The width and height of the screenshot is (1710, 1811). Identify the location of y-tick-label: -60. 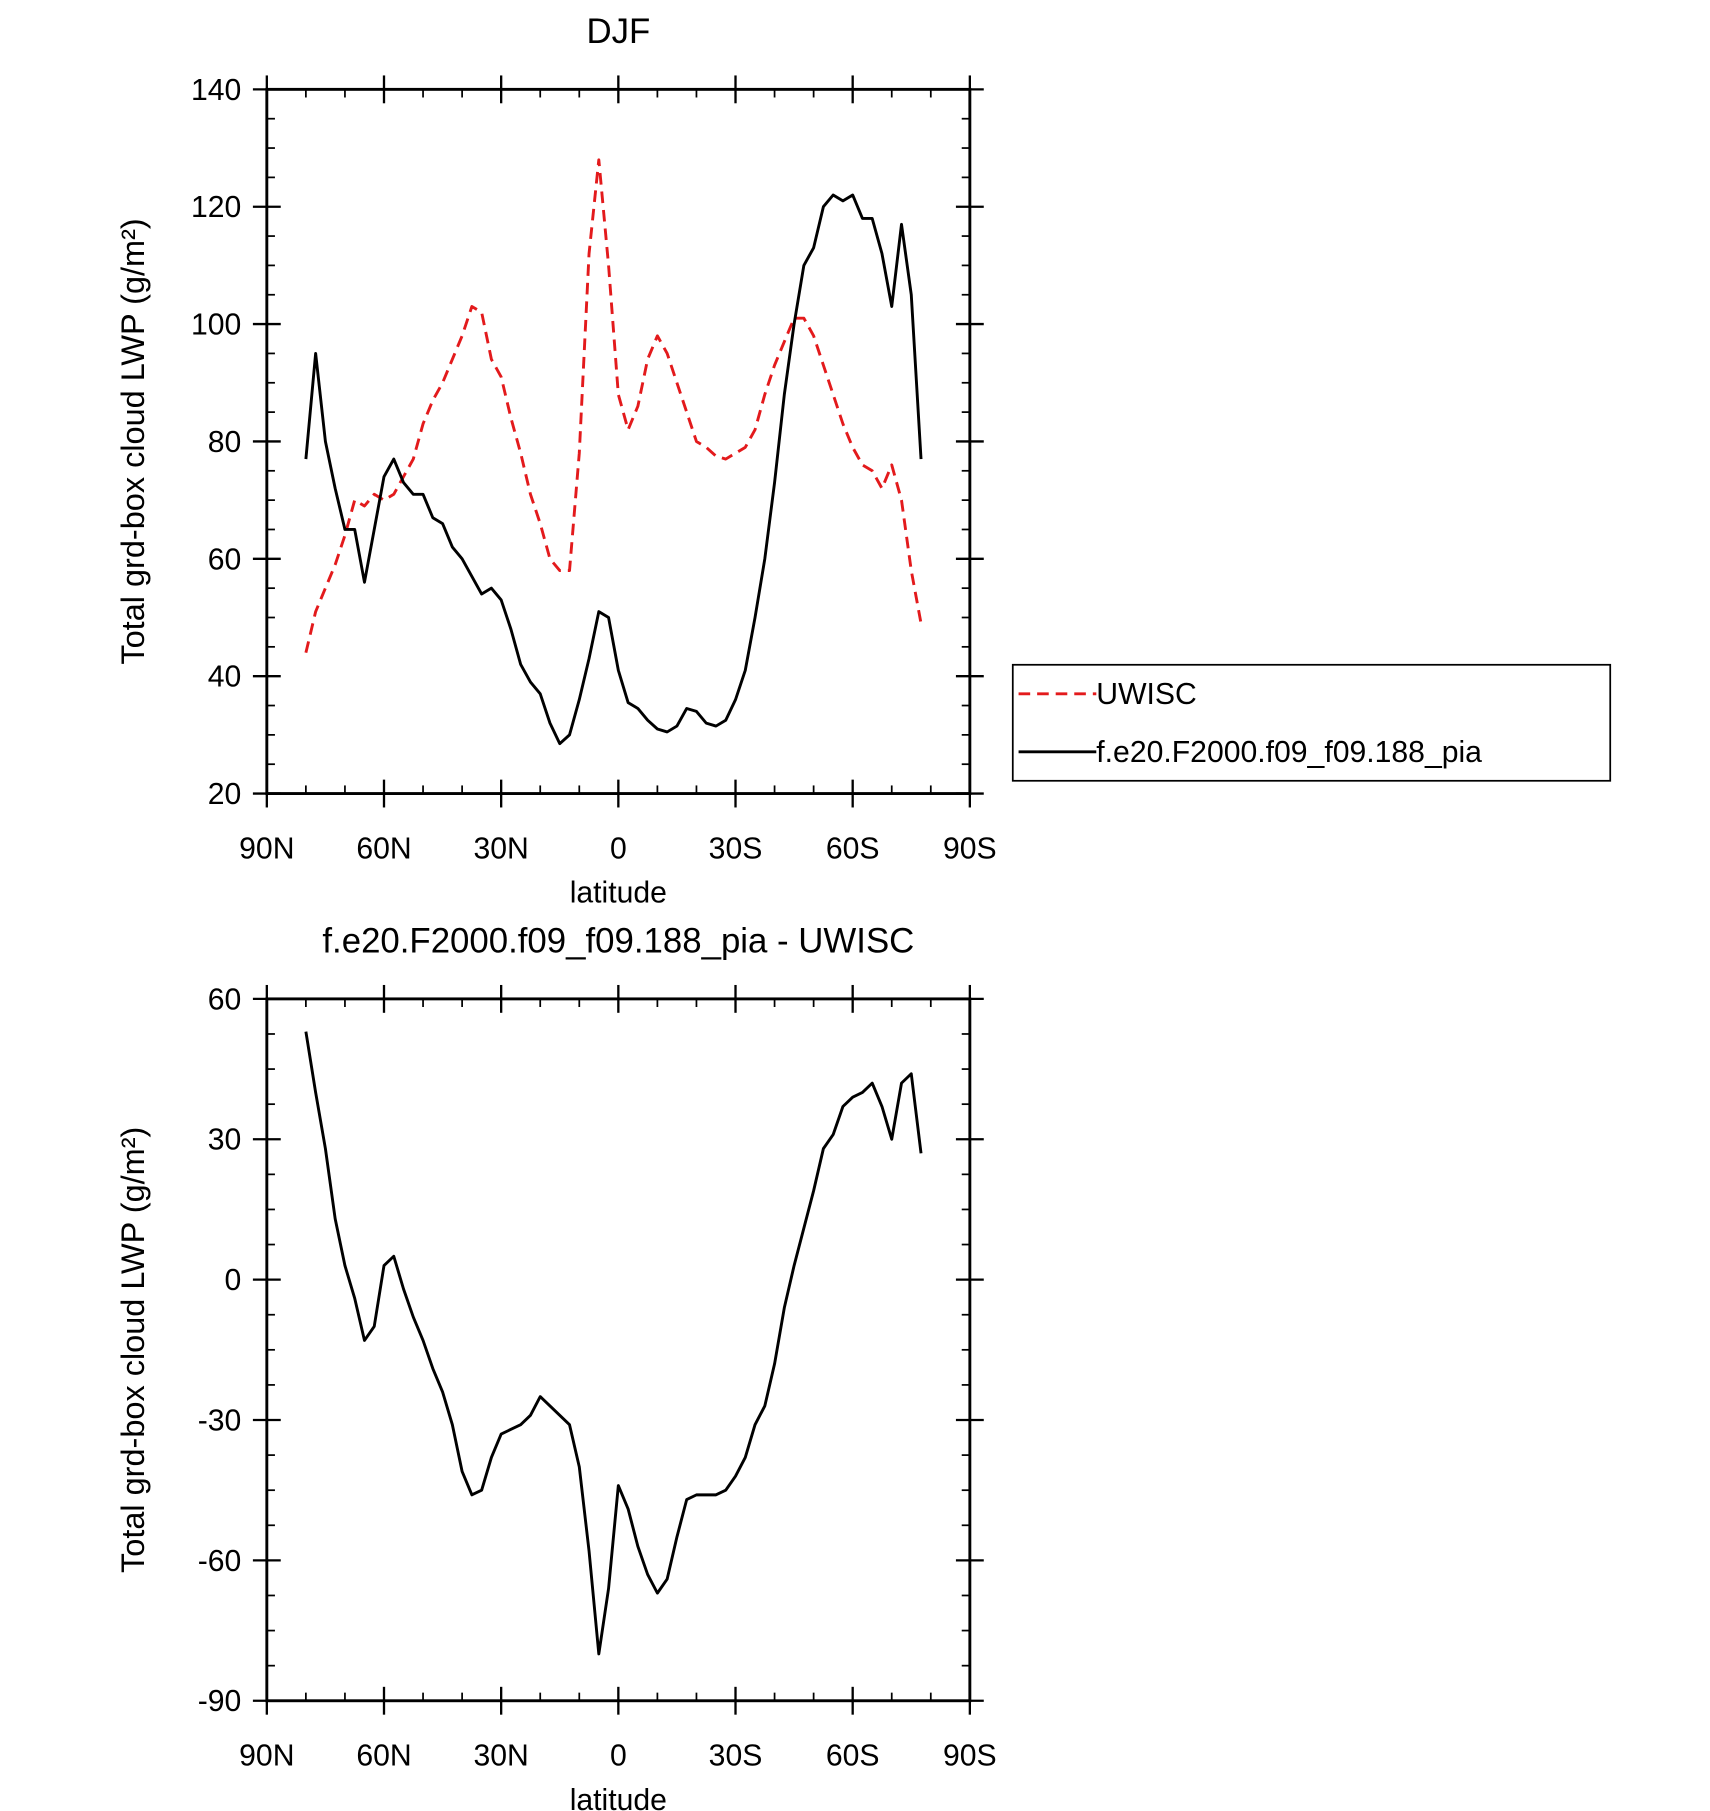
(220, 1561).